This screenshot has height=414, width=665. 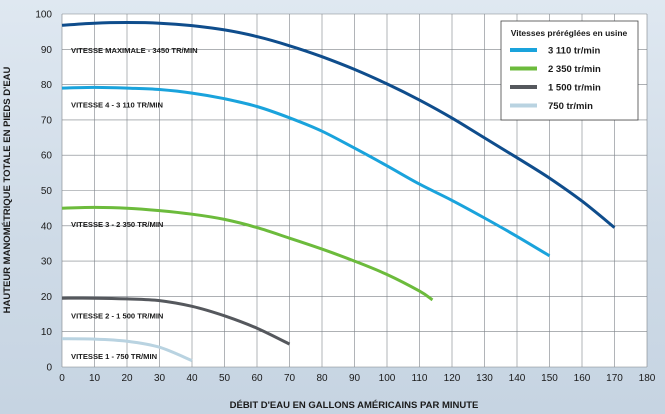 I want to click on legend-label-3-110-tr-min: 3 110 tr/min, so click(x=574, y=51).